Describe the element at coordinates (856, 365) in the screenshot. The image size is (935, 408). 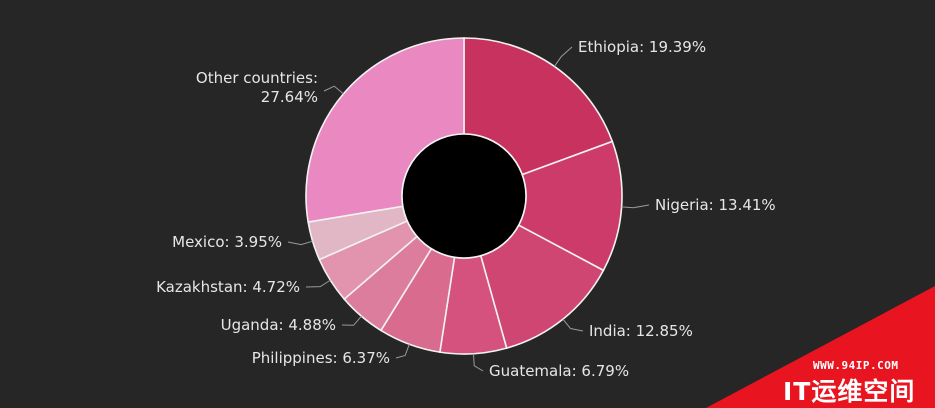
I see `watermark-url: WWW.94IP.COM` at that location.